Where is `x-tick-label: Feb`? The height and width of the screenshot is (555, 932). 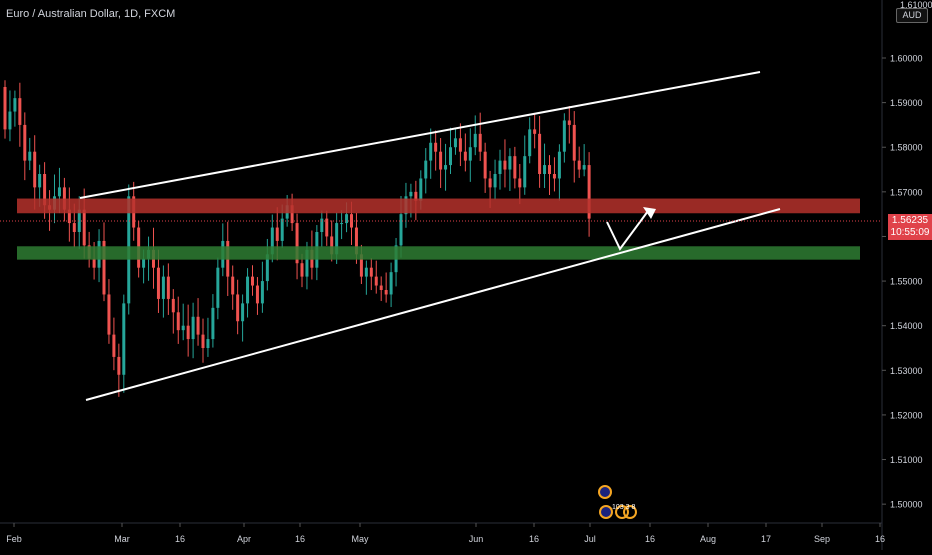 x-tick-label: Feb is located at coordinates (14, 539).